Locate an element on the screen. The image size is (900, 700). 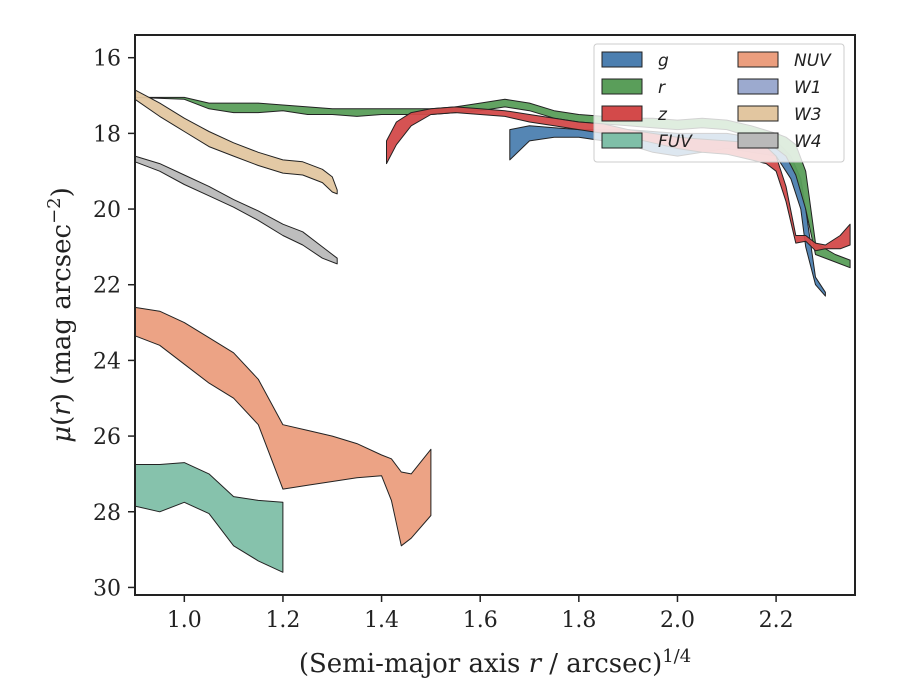
y-tick-label: 30 is located at coordinates (107, 588).